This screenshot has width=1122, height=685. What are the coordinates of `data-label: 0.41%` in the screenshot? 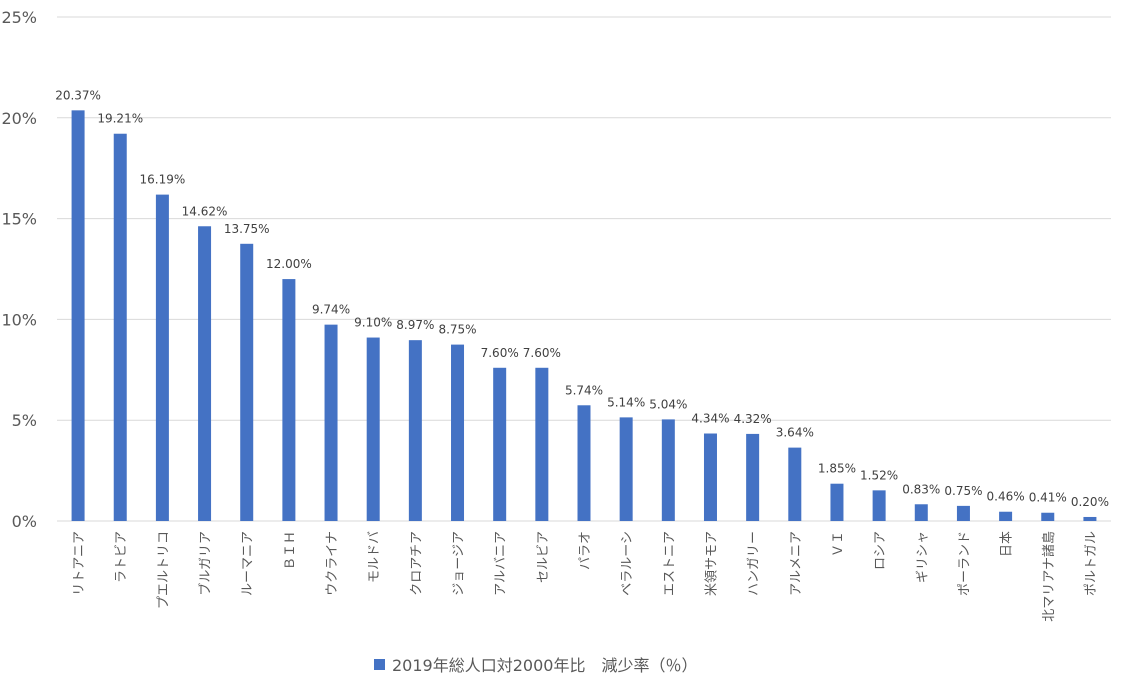 It's located at (1048, 498).